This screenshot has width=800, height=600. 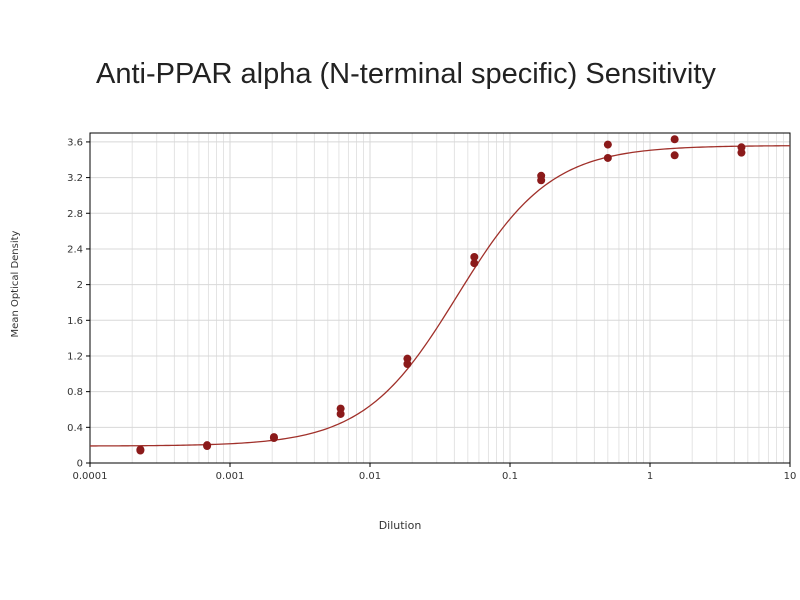 I want to click on x-tick-label: 10, so click(x=790, y=476).